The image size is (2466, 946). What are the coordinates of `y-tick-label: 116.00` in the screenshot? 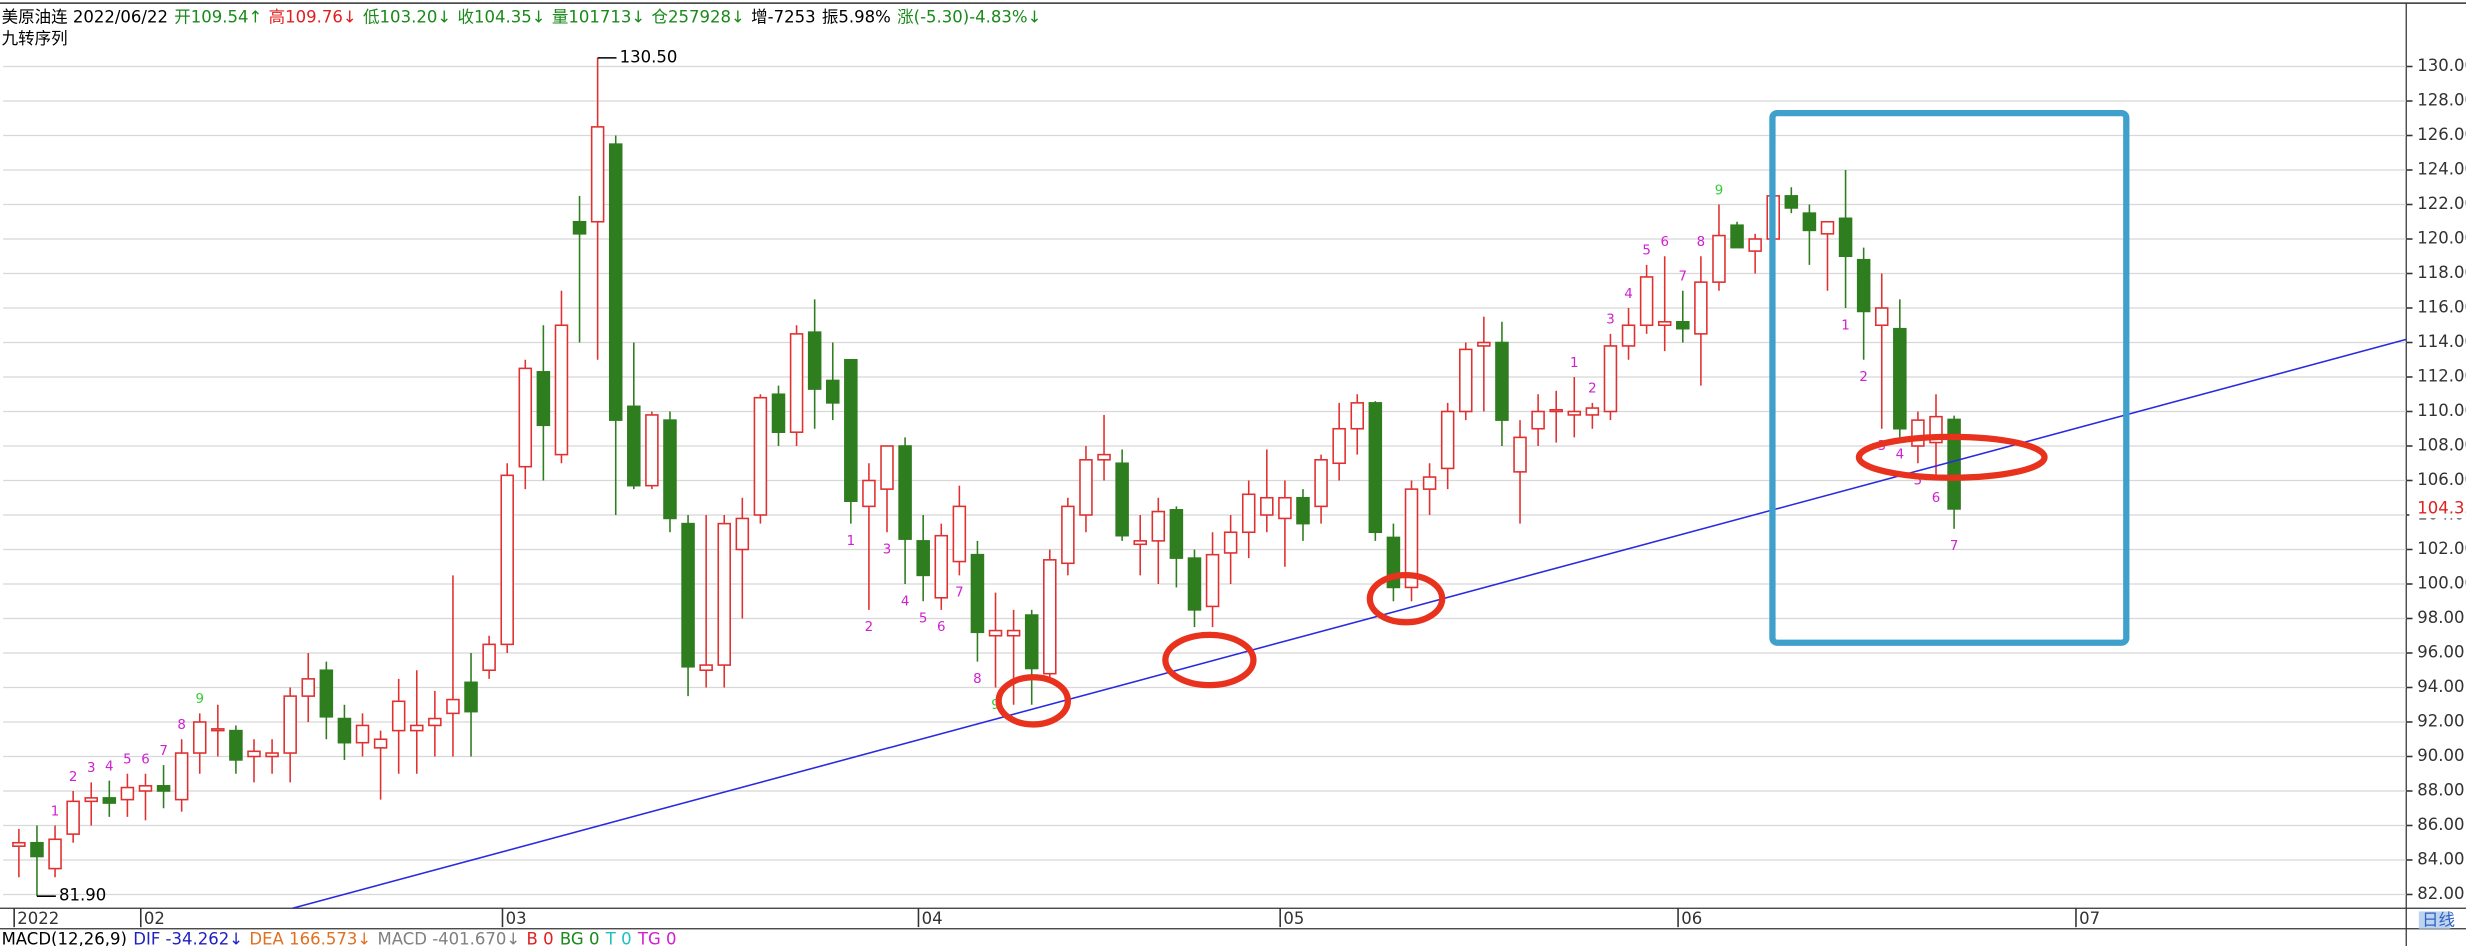 It's located at (2441, 307).